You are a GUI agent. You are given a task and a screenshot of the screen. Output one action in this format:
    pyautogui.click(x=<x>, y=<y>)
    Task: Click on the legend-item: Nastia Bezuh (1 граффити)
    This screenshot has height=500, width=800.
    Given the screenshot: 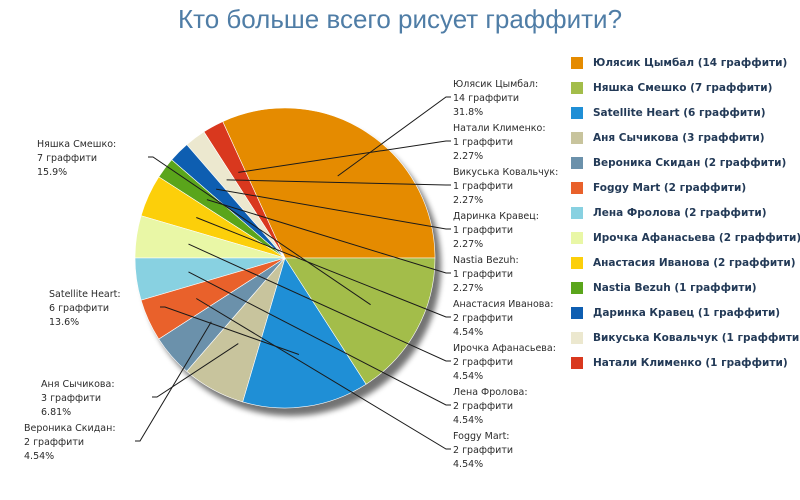 What is the action you would take?
    pyautogui.click(x=683, y=287)
    